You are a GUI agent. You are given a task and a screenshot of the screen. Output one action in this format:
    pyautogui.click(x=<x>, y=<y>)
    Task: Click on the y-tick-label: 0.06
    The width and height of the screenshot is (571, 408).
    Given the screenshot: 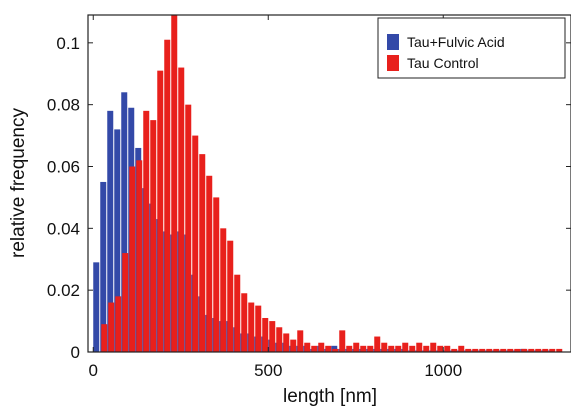 What is the action you would take?
    pyautogui.click(x=63, y=166)
    